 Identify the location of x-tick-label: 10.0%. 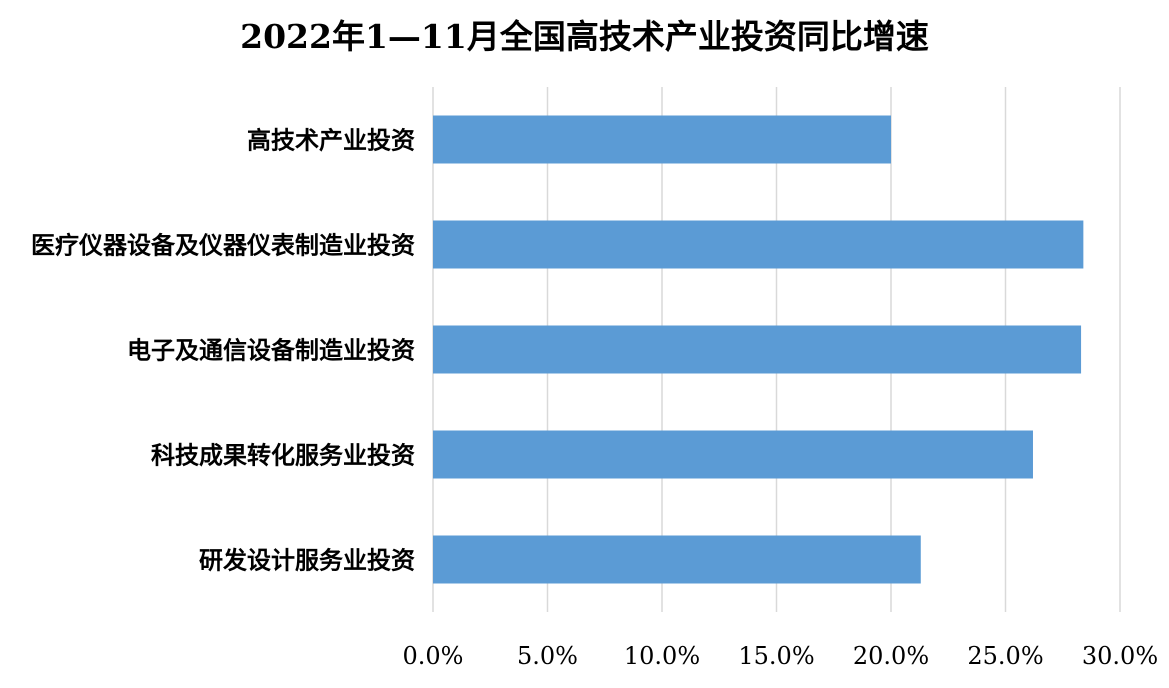
(662, 656).